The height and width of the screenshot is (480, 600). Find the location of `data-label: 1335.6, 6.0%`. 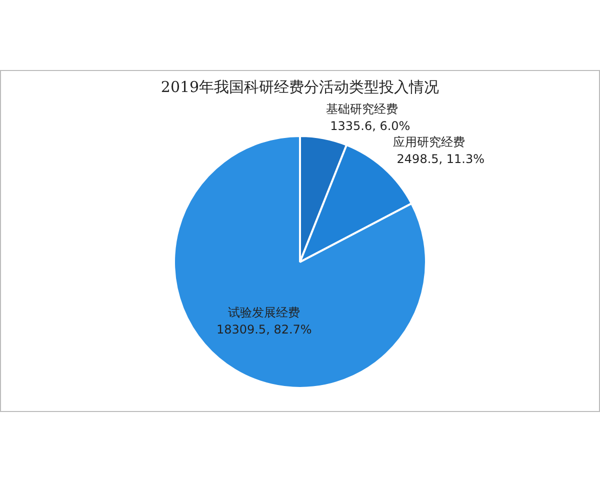

data-label: 1335.6, 6.0% is located at coordinates (370, 126).